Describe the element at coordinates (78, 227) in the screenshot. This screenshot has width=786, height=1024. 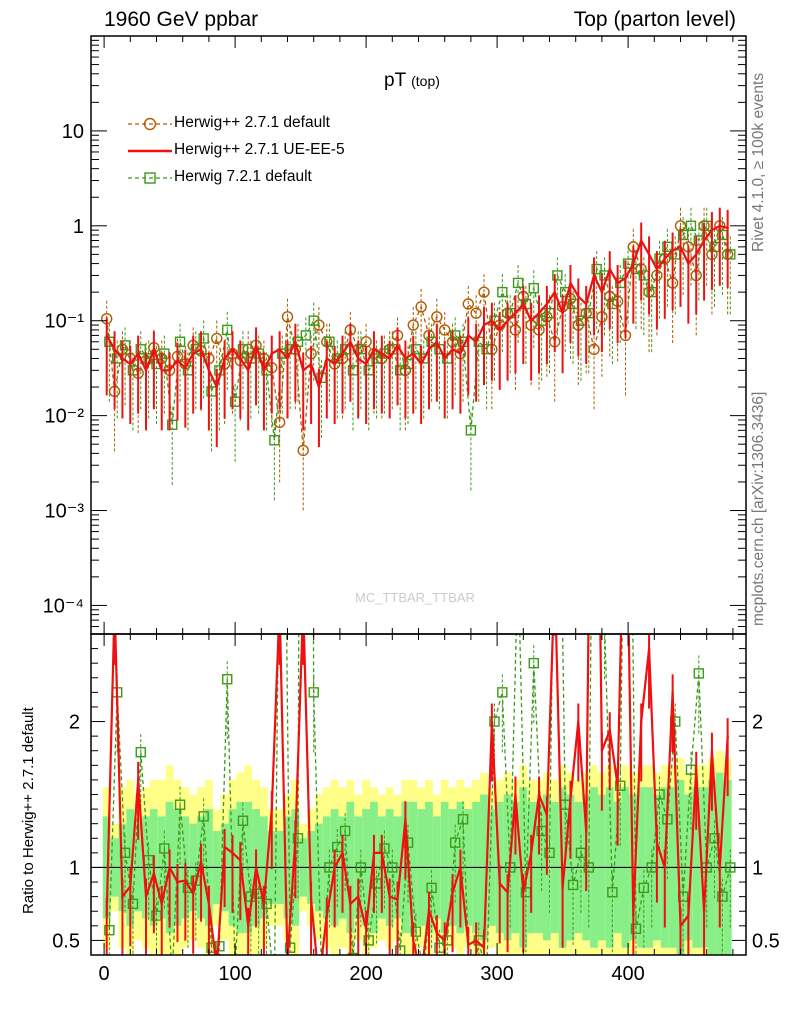
I see `y-tick-label: 1` at that location.